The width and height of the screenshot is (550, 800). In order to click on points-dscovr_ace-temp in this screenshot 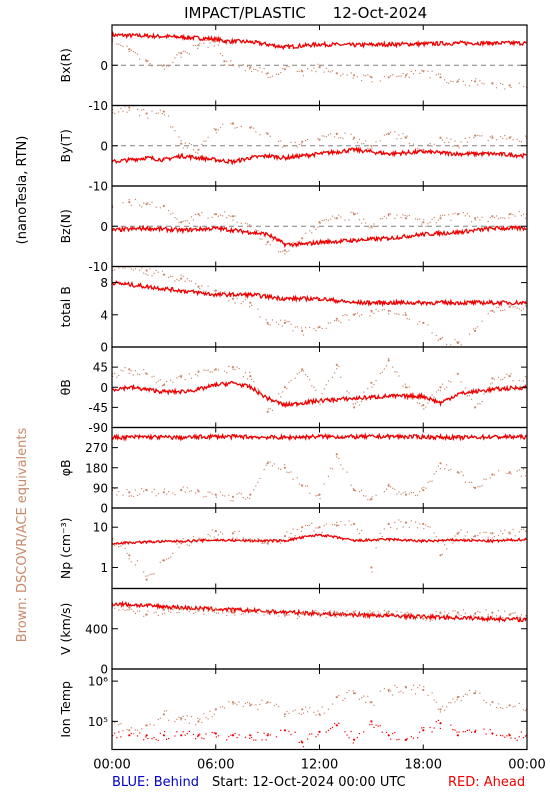, I will do `click(319, 709)`.